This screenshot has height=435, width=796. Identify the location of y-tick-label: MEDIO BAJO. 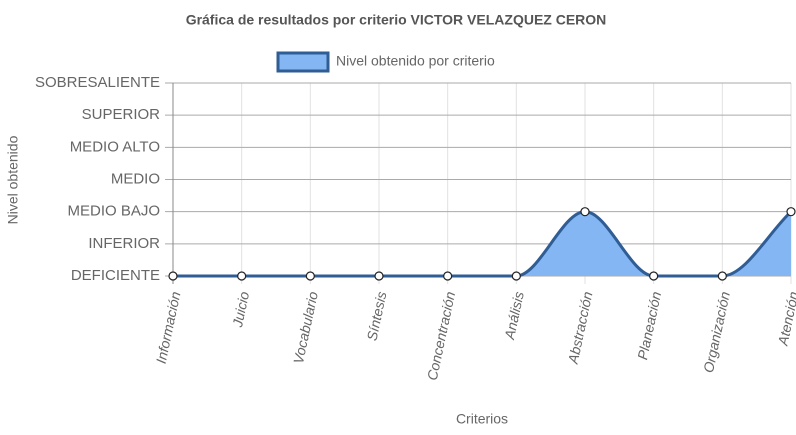
(113, 211).